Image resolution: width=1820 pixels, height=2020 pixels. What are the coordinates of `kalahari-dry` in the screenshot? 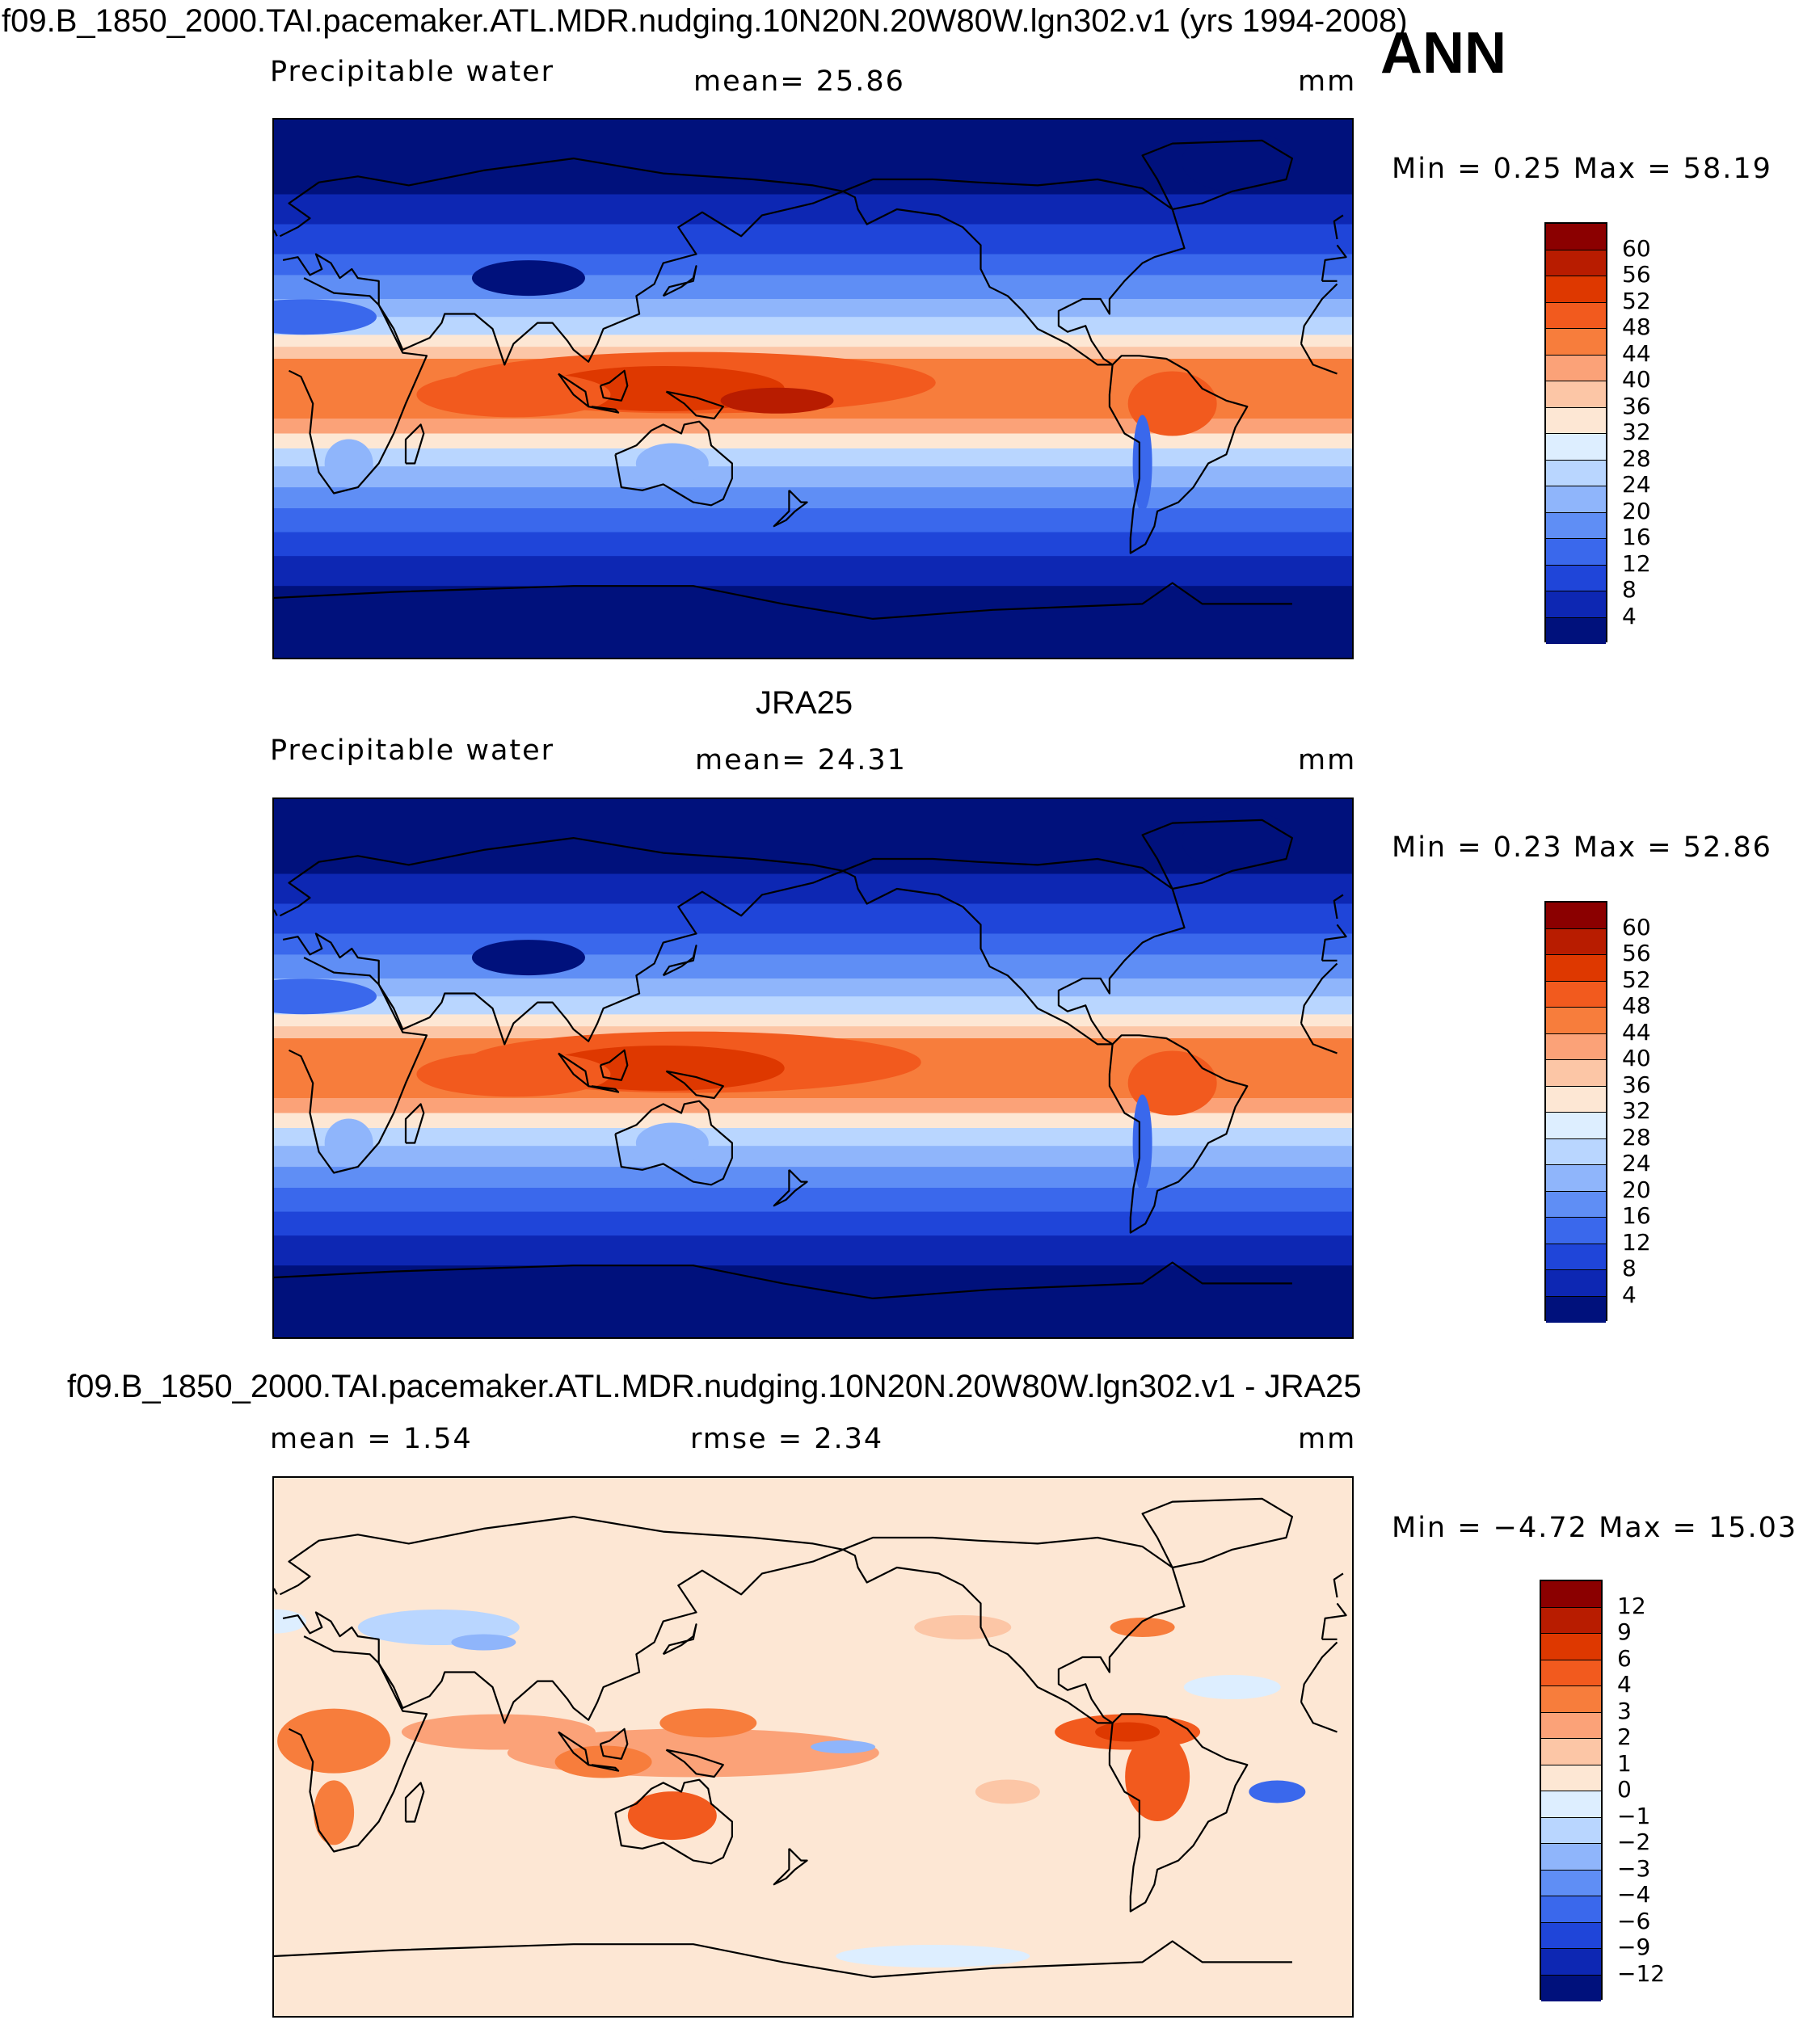 It's located at (348, 1143).